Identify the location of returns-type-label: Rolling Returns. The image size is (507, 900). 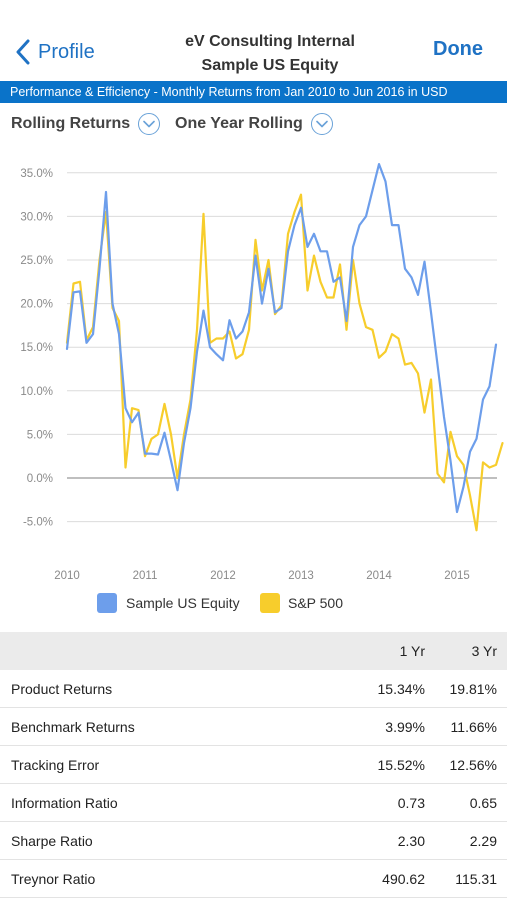
(71, 123).